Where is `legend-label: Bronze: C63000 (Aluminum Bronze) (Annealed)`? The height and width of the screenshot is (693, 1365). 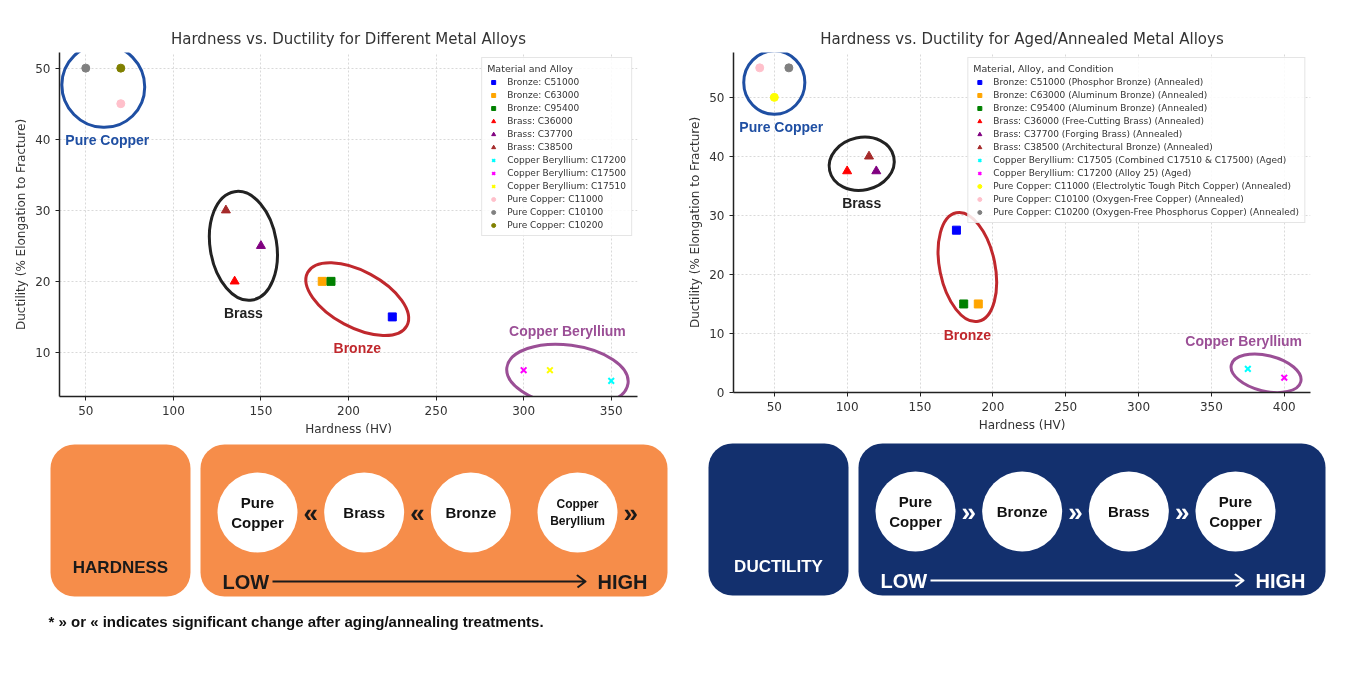
legend-label: Bronze: C63000 (Aluminum Bronze) (Annealed) is located at coordinates (1100, 95).